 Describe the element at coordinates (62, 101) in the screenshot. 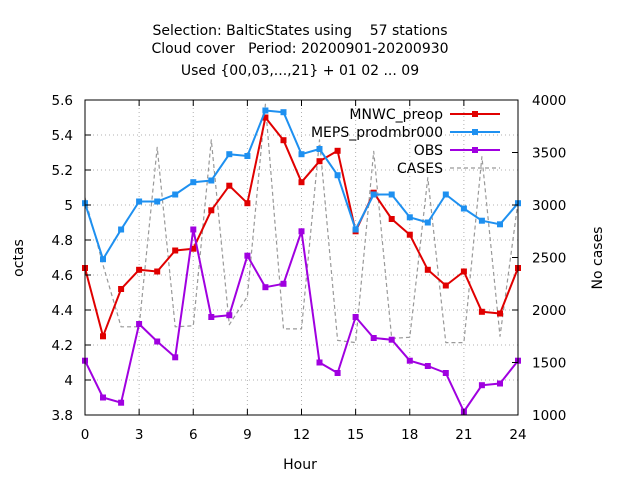

I see `y-tick-label: 5.6` at that location.